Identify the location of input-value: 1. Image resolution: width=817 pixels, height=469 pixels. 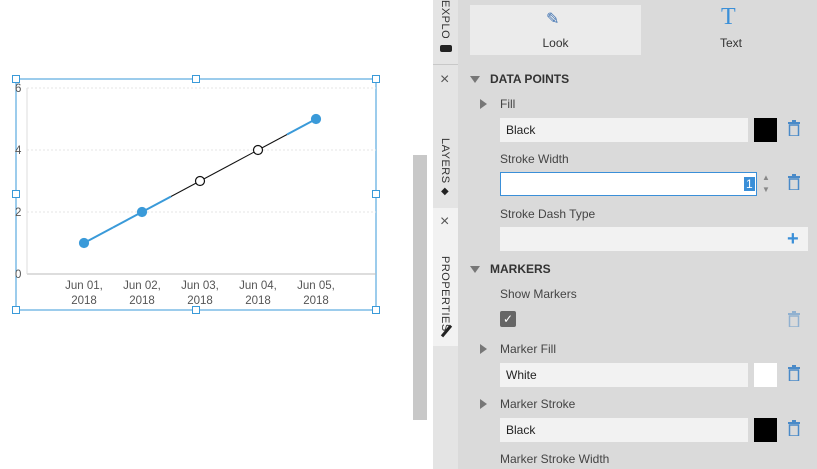
(749, 184).